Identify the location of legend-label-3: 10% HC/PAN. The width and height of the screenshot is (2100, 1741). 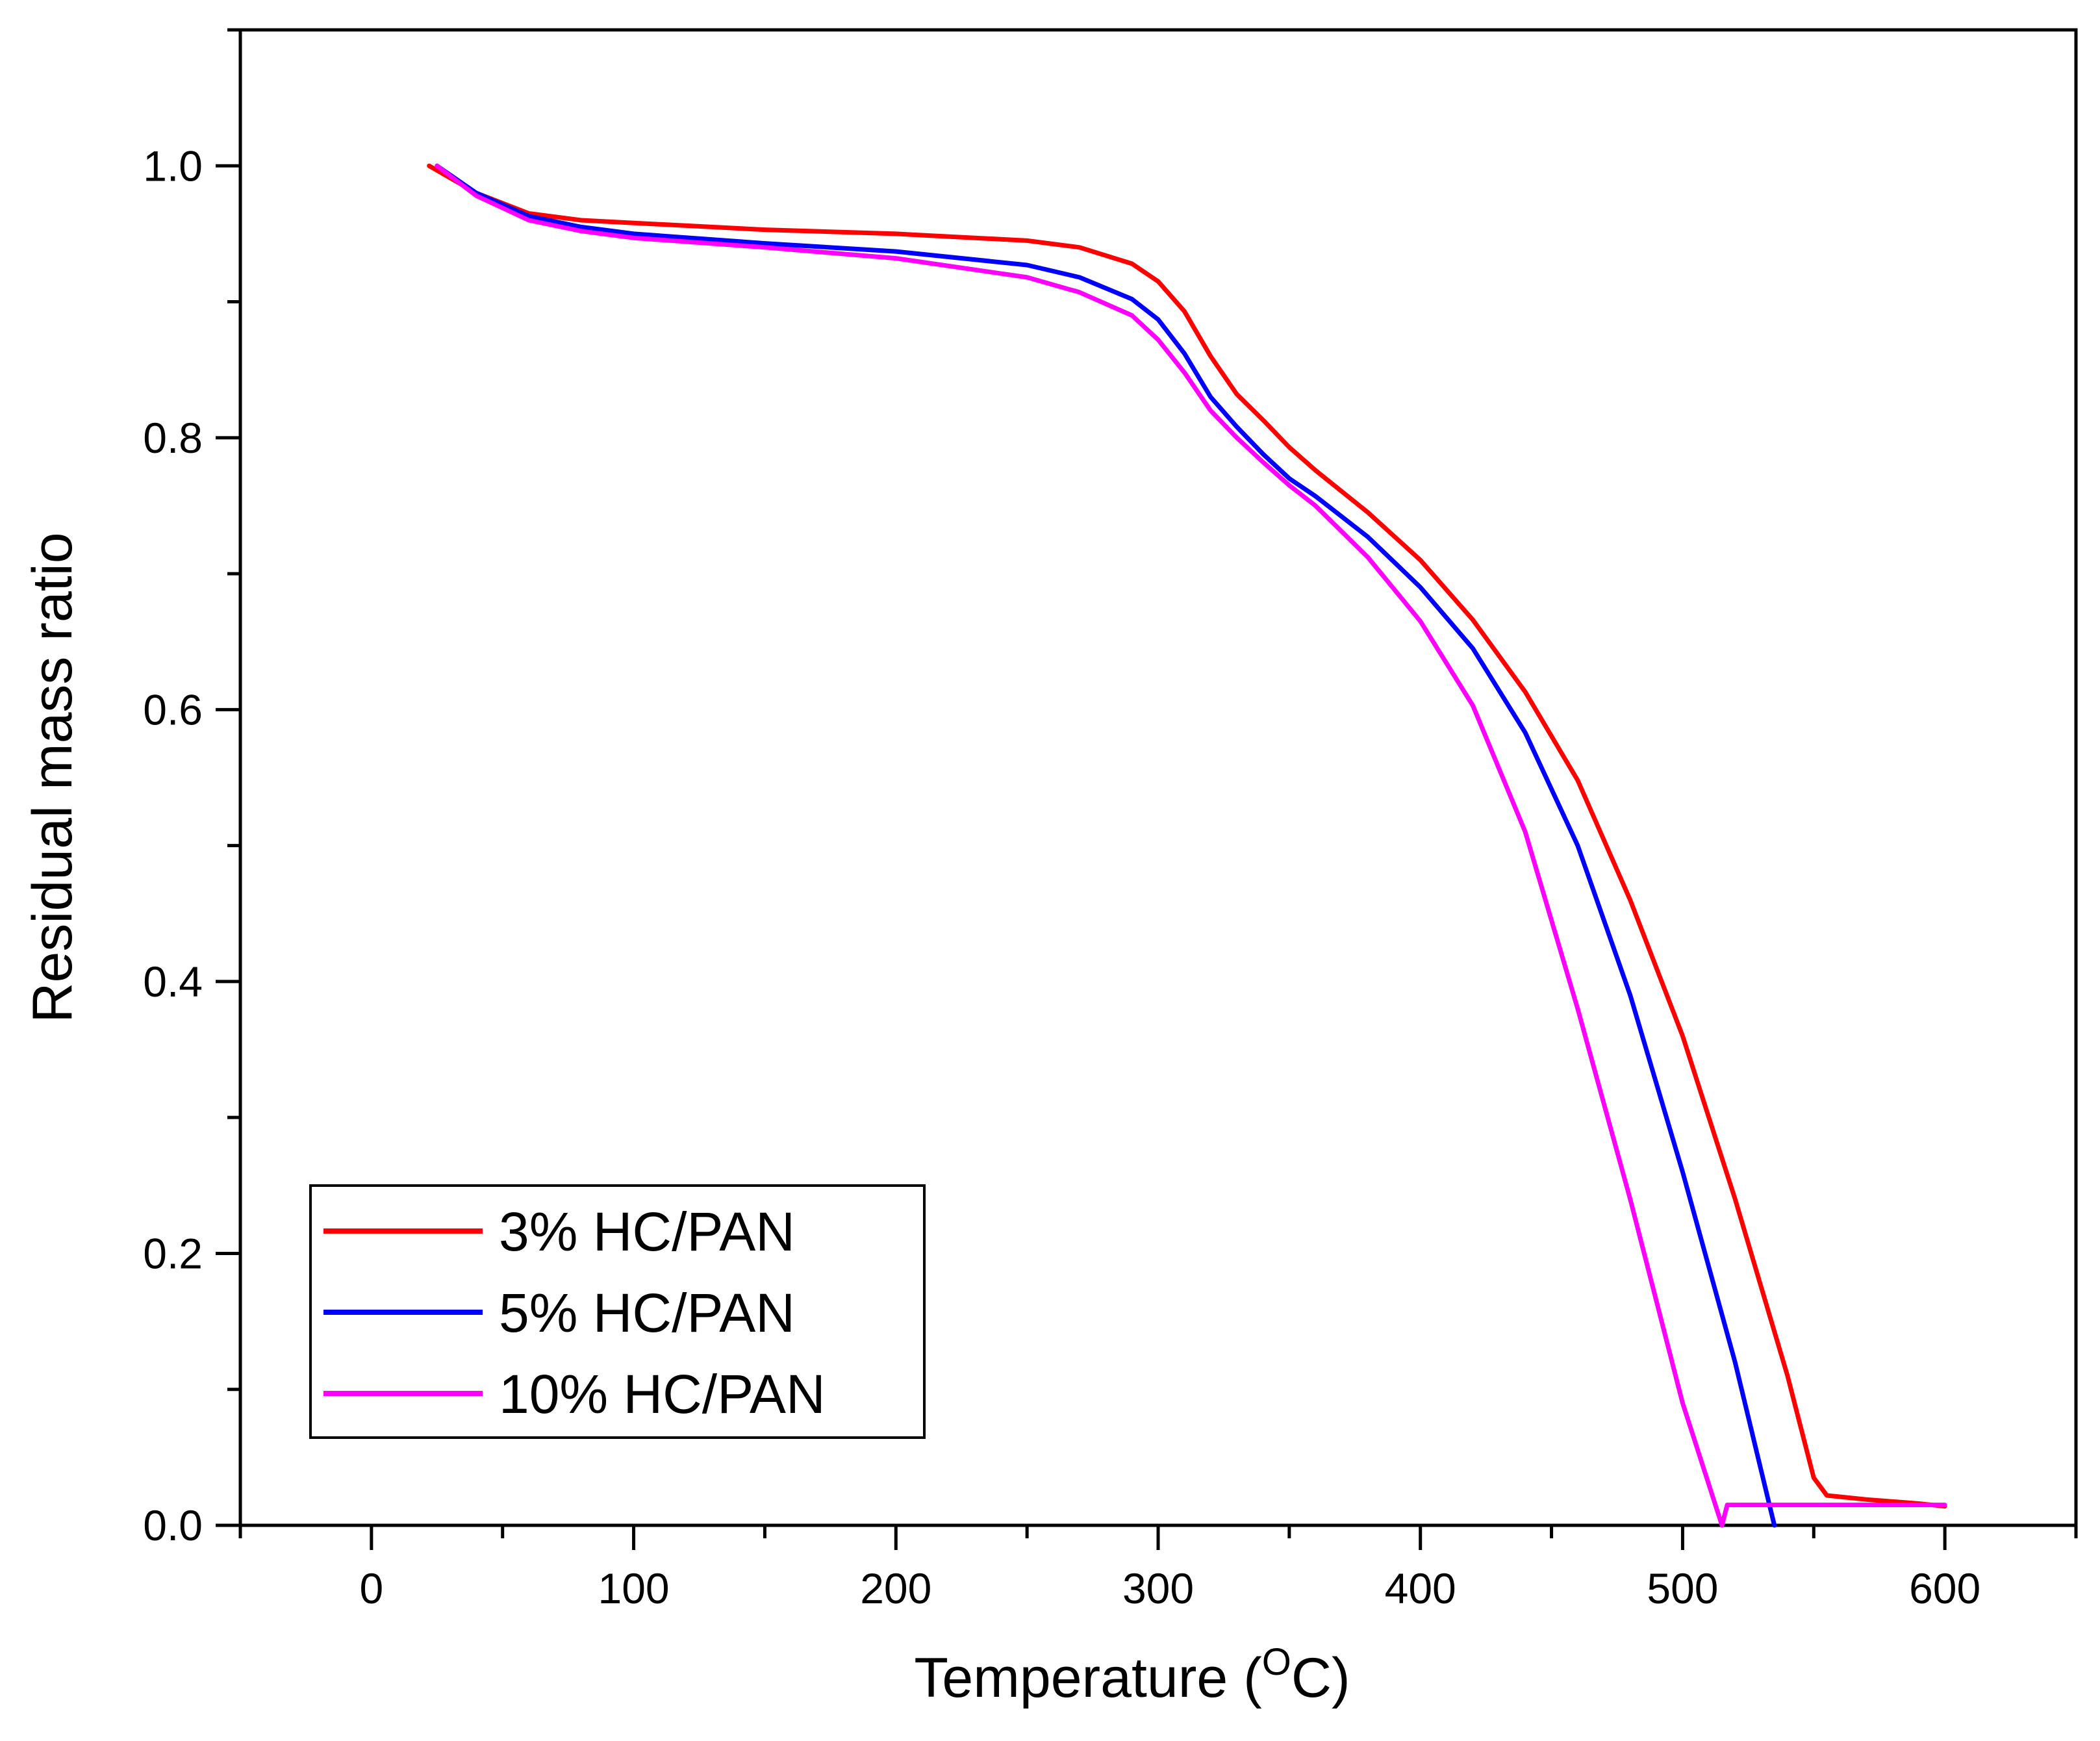
(662, 1394).